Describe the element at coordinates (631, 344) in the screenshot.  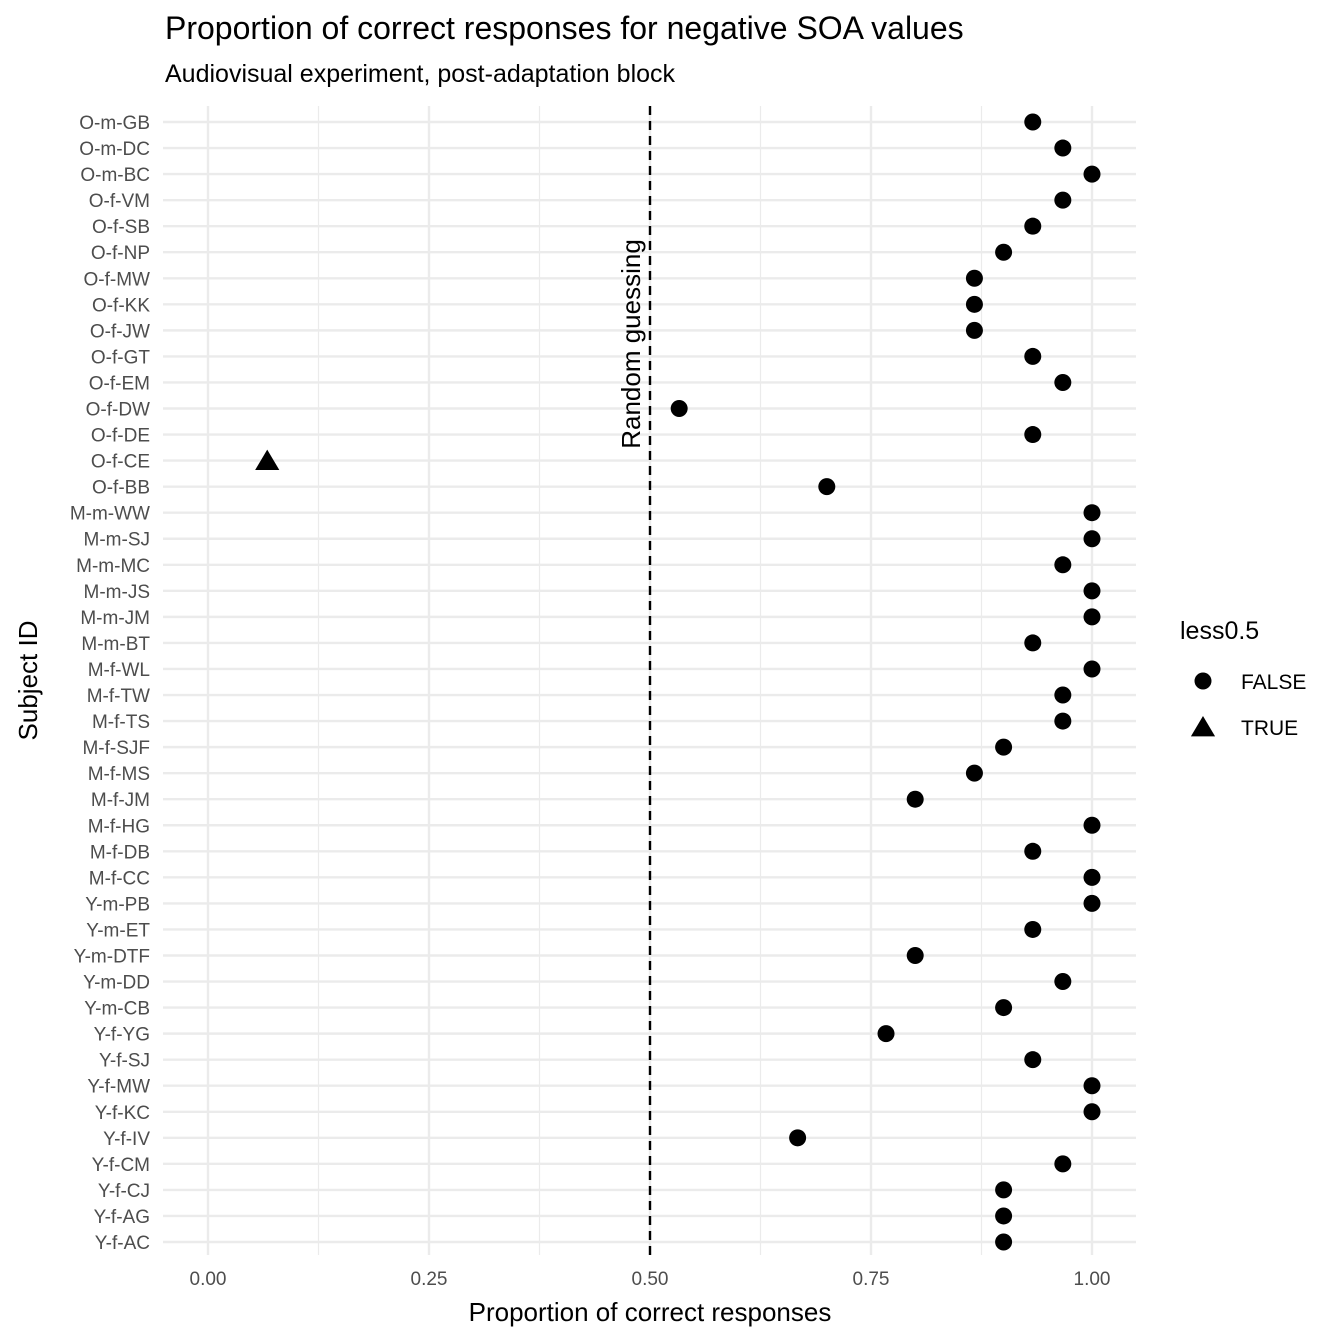
I see `random-guessing-label: Random guessing` at that location.